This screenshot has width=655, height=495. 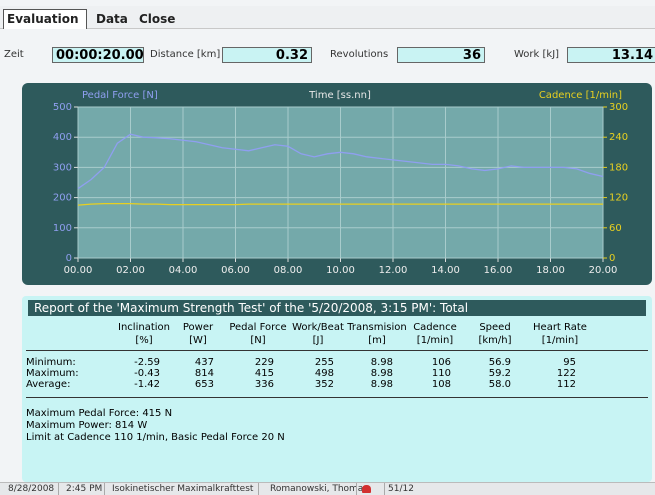 I want to click on status-item: 8/28/2008, so click(x=31, y=489).